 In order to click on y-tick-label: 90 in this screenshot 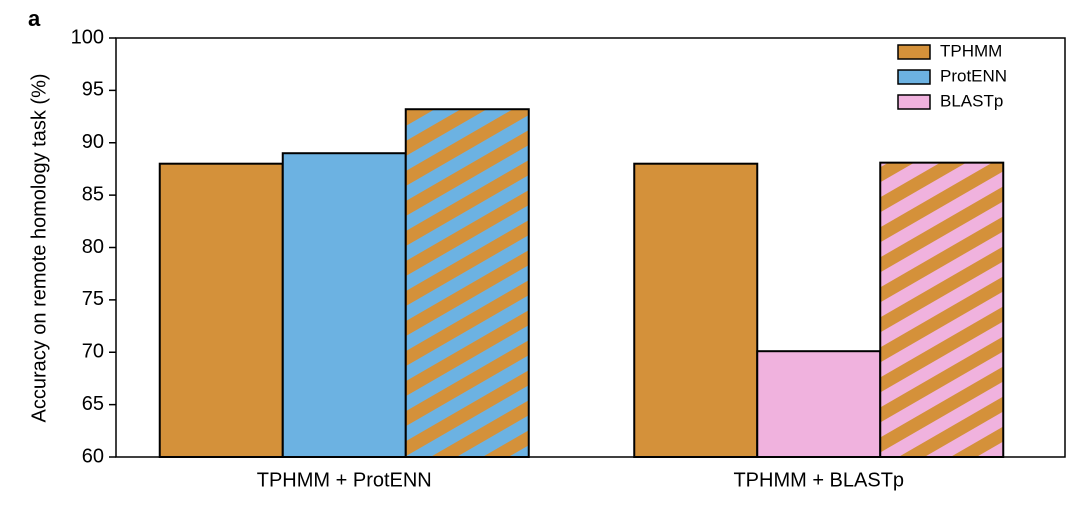, I will do `click(93, 142)`.